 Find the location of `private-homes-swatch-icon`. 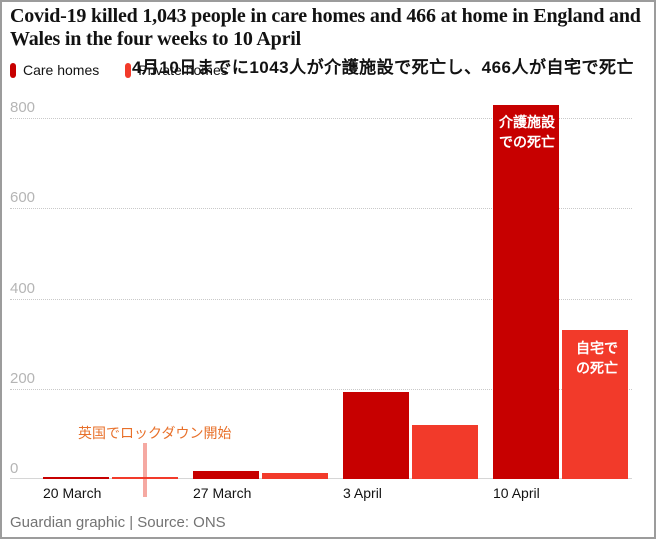

private-homes-swatch-icon is located at coordinates (128, 70).